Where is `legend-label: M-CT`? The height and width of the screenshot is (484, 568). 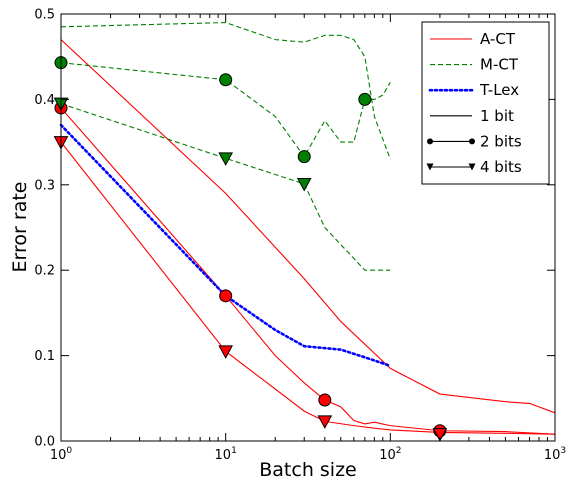 legend-label: M-CT is located at coordinates (499, 65).